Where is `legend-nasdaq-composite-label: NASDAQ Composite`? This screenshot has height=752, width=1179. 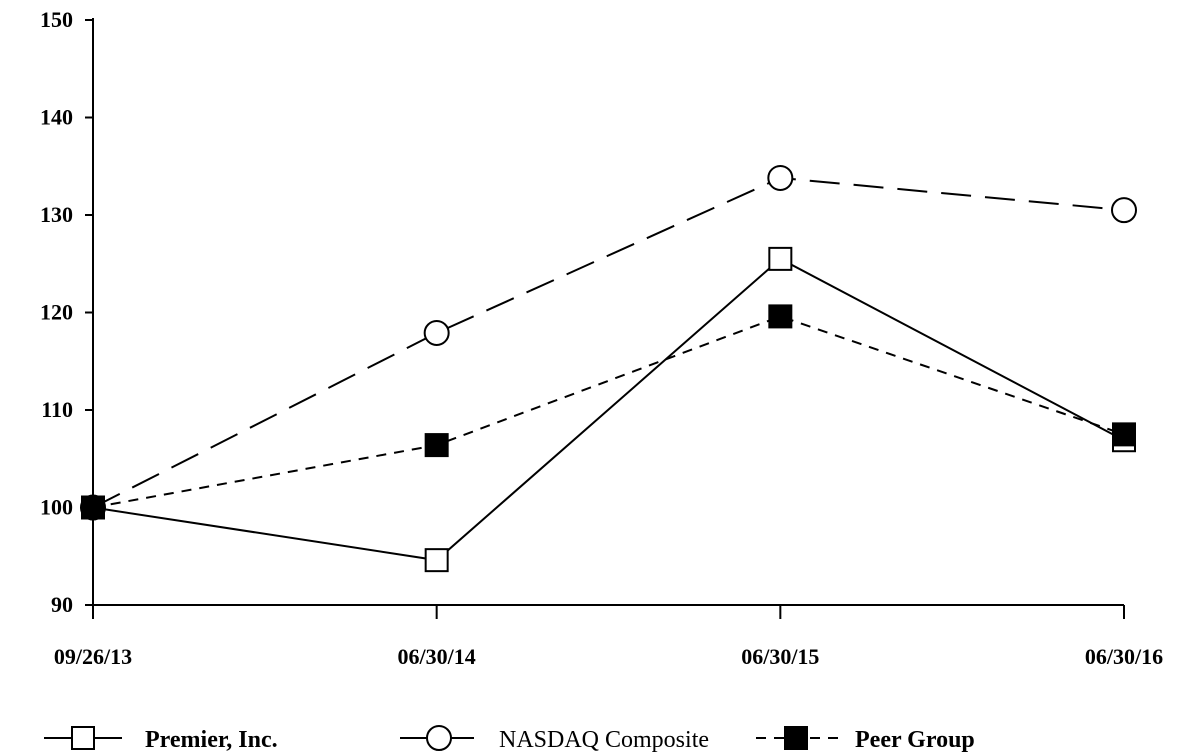
legend-nasdaq-composite-label: NASDAQ Composite is located at coordinates (604, 739).